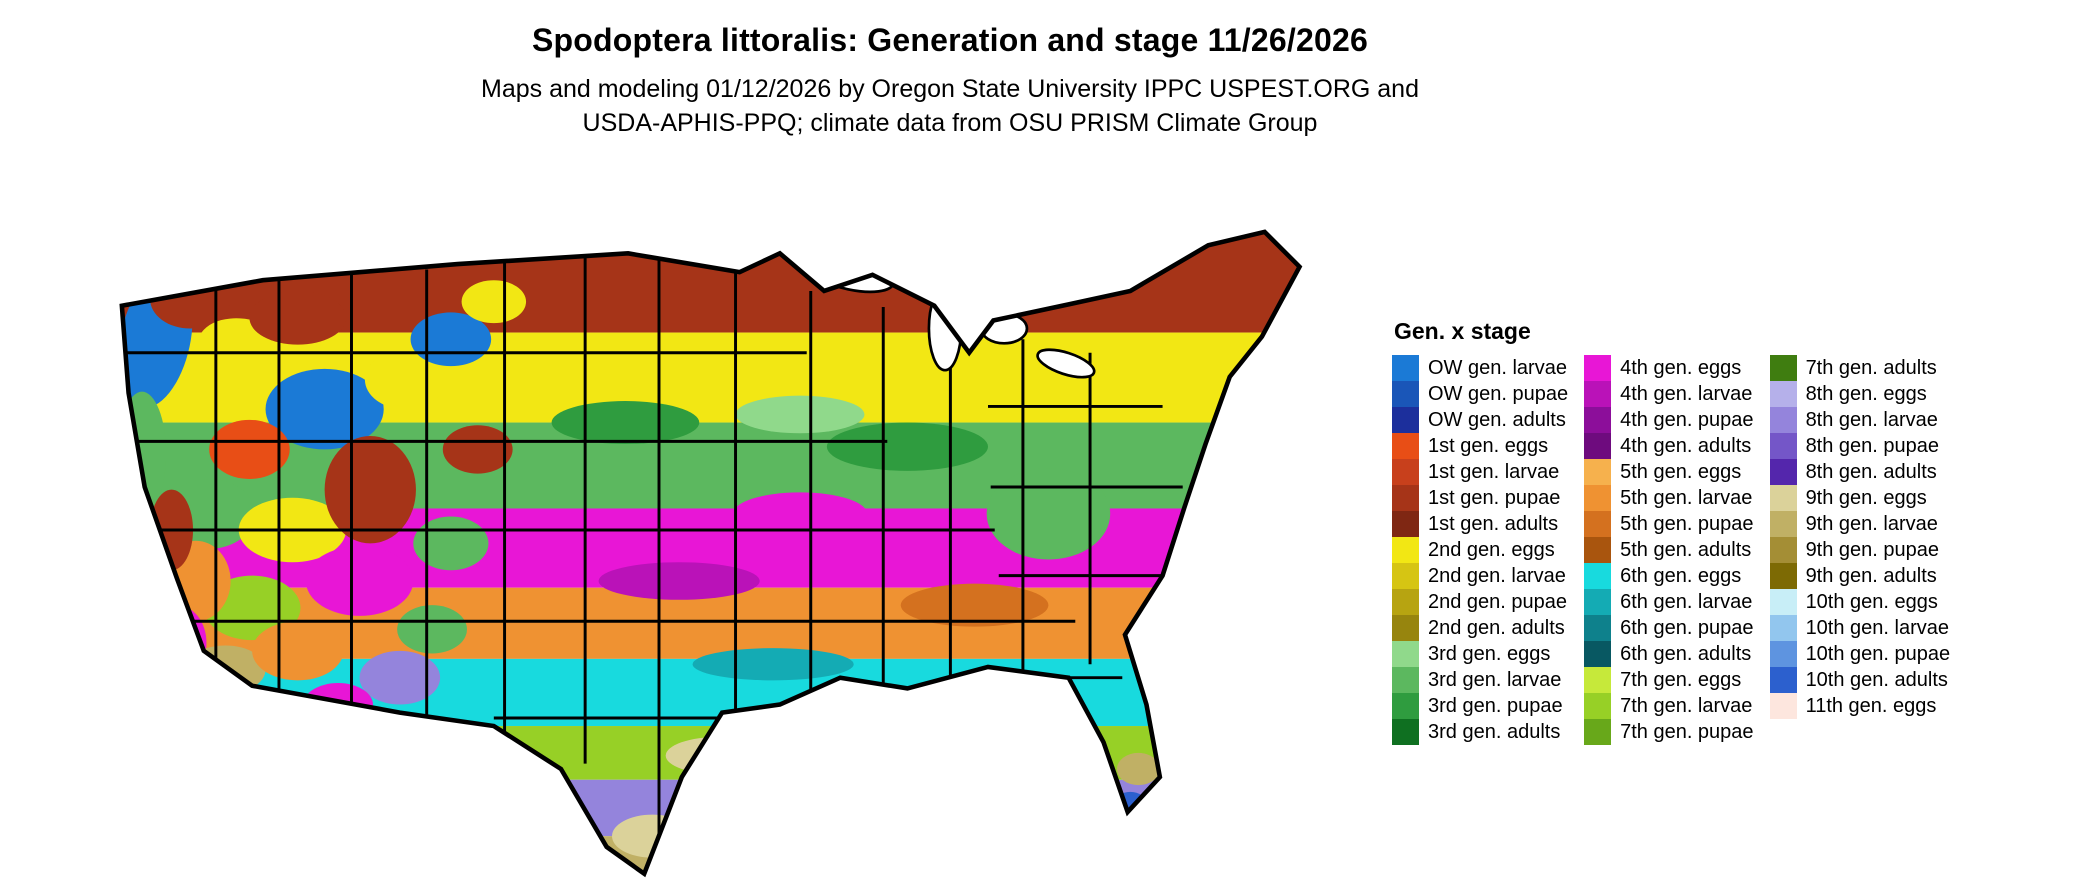  Describe the element at coordinates (1480, 706) in the screenshot. I see `legend-item: 3rd gen. pupae` at that location.